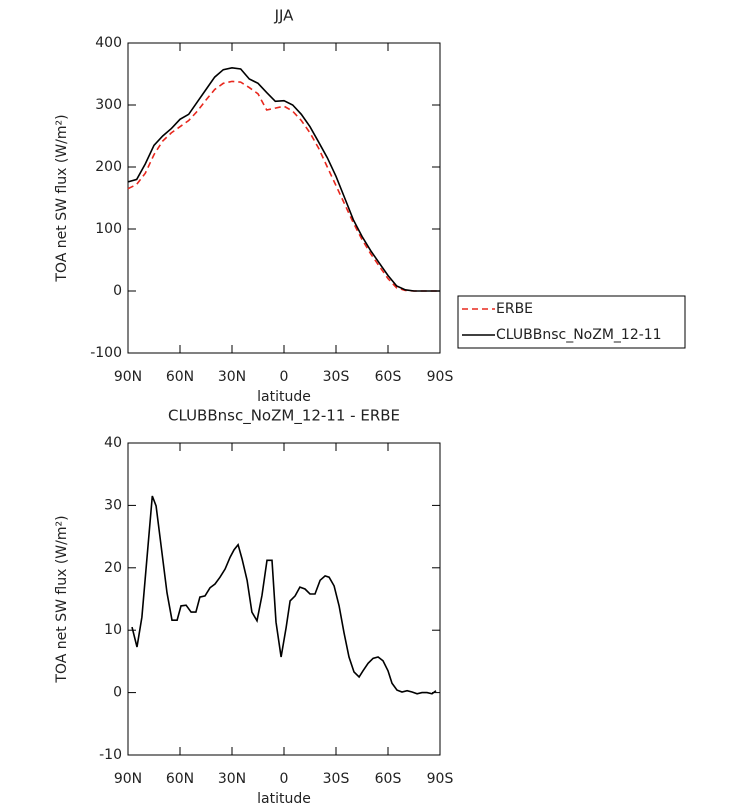 The width and height of the screenshot is (733, 811). I want to click on legend-label: ERBE, so click(514, 309).